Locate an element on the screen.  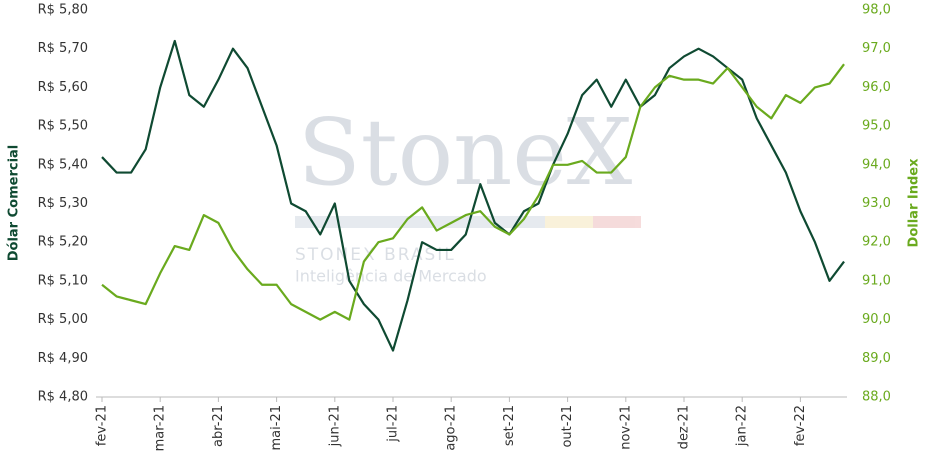
y-tick-label: R$ 5,70 is located at coordinates (63, 48).